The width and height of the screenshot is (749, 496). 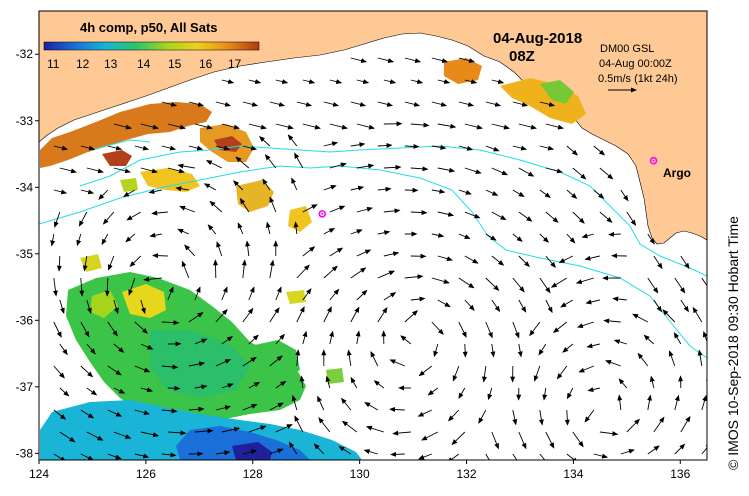 I want to click on lat-tick-label: -33, so click(x=25, y=121).